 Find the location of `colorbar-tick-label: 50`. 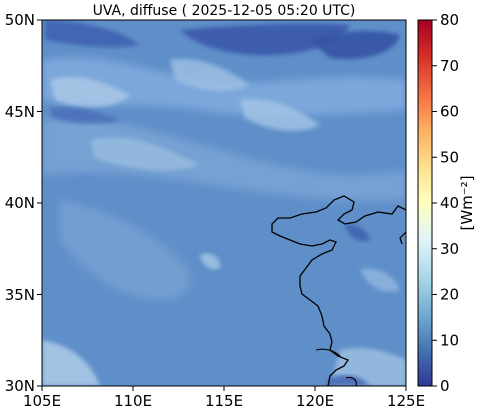

colorbar-tick-label: 50 is located at coordinates (449, 157).